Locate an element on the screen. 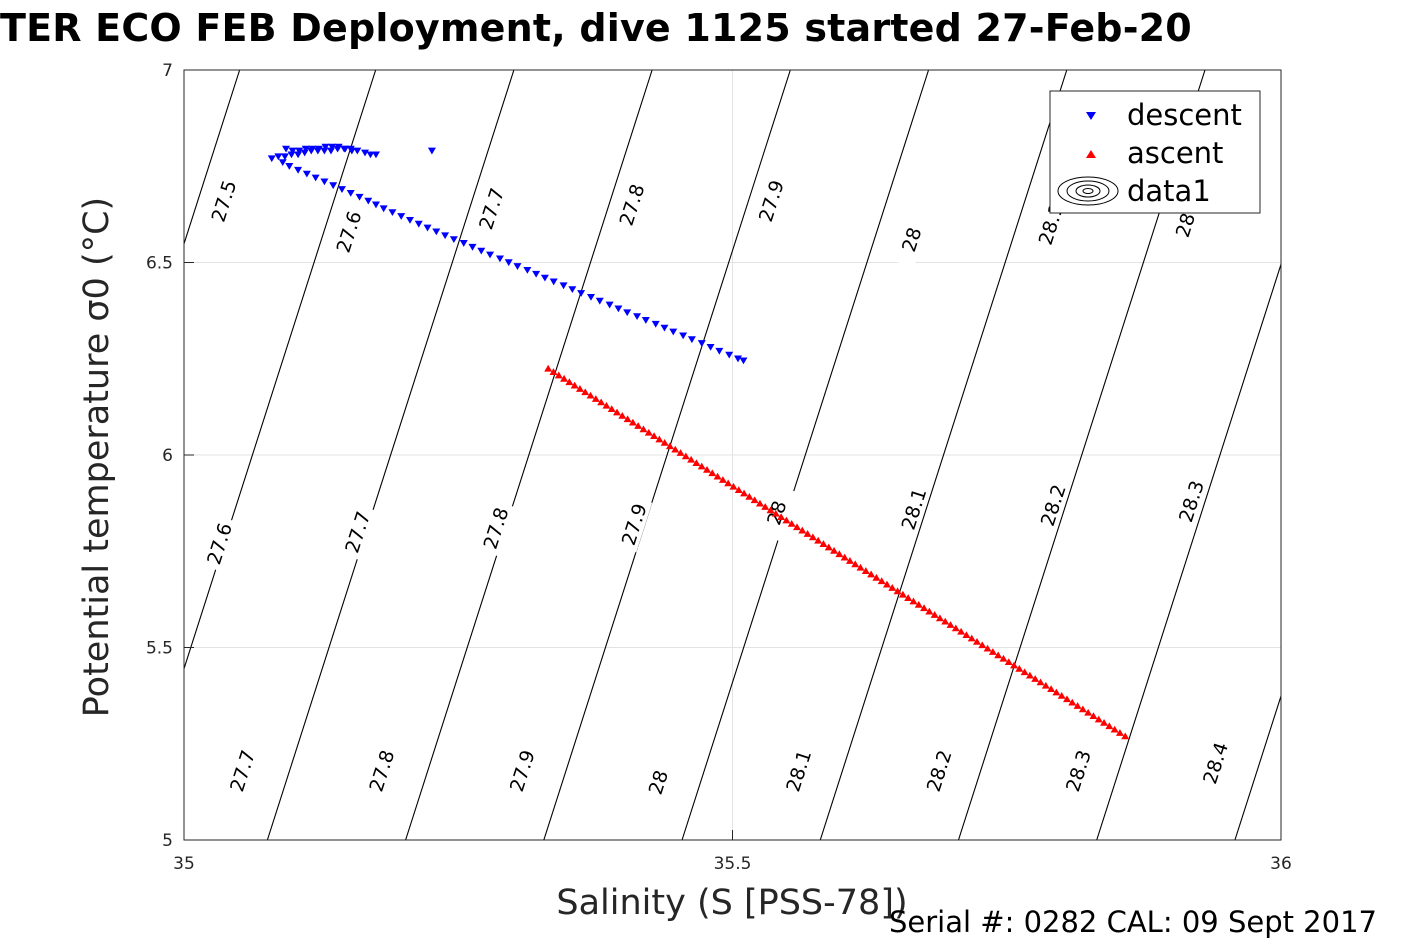 This screenshot has height=949, width=1417. legend-contour-icon is located at coordinates (1088, 191).